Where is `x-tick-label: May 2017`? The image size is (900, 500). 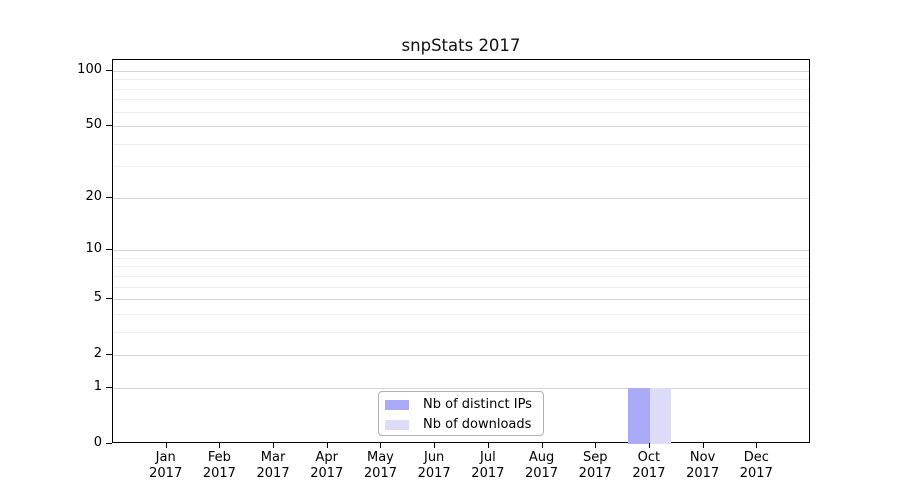 x-tick-label: May 2017 is located at coordinates (380, 465).